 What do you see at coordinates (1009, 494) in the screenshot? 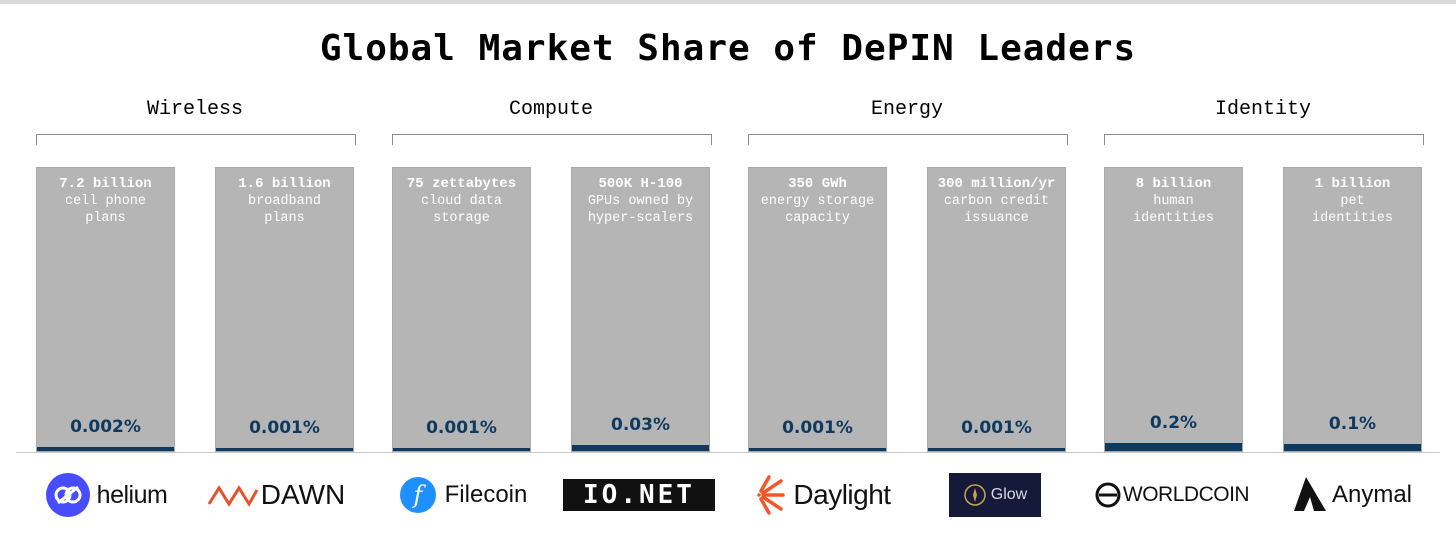
I see `logo-glow-text: Glow` at bounding box center [1009, 494].